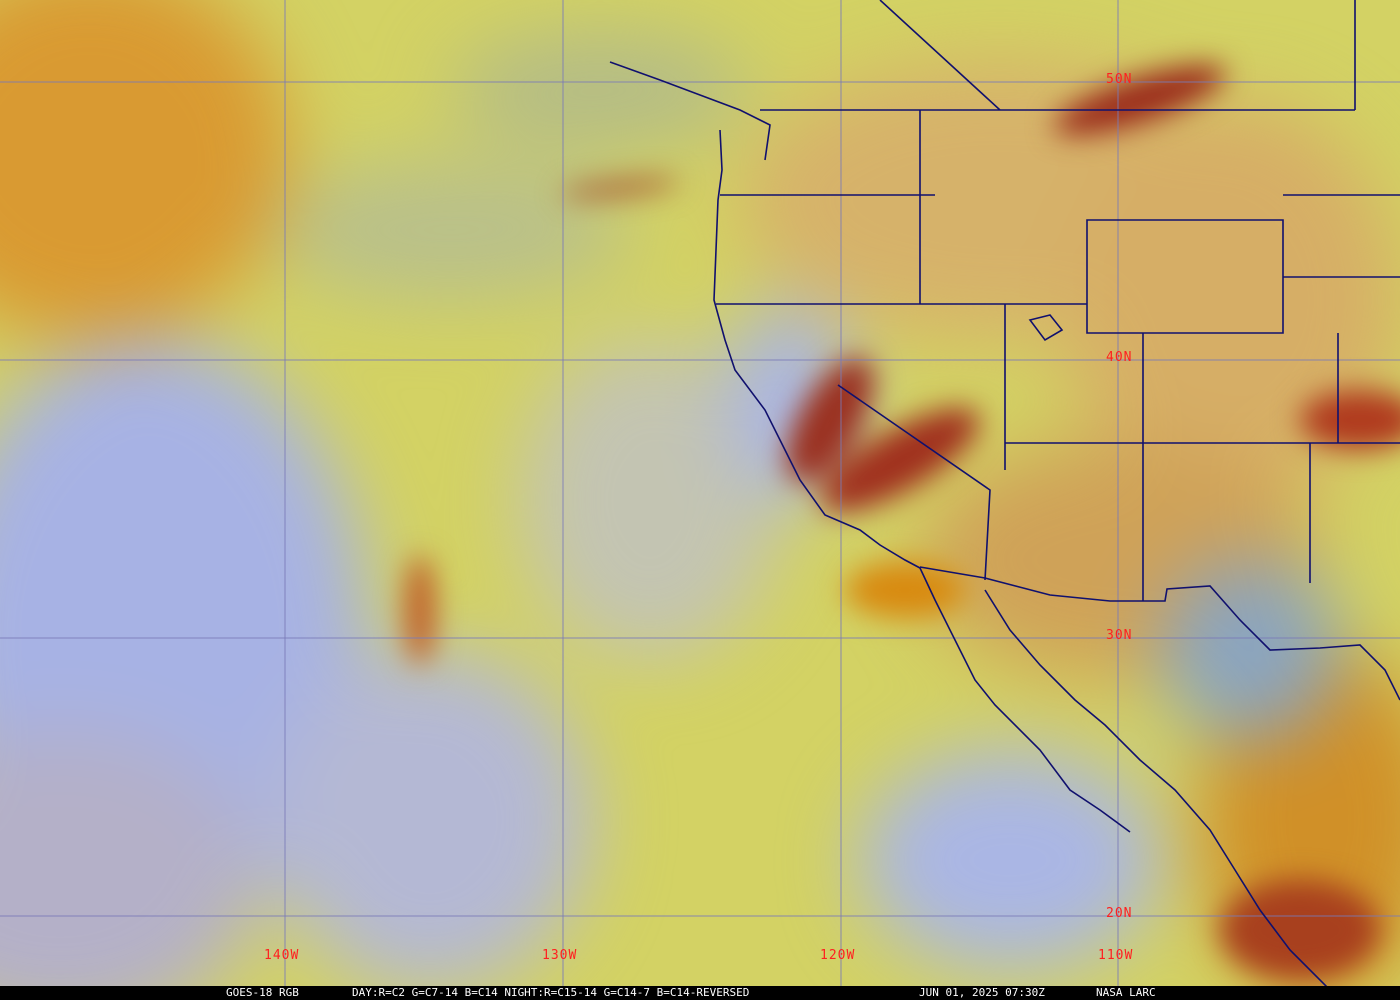 This screenshot has width=1400, height=1000. What do you see at coordinates (1116, 955) in the screenshot?
I see `lon-label-110w: 110W` at bounding box center [1116, 955].